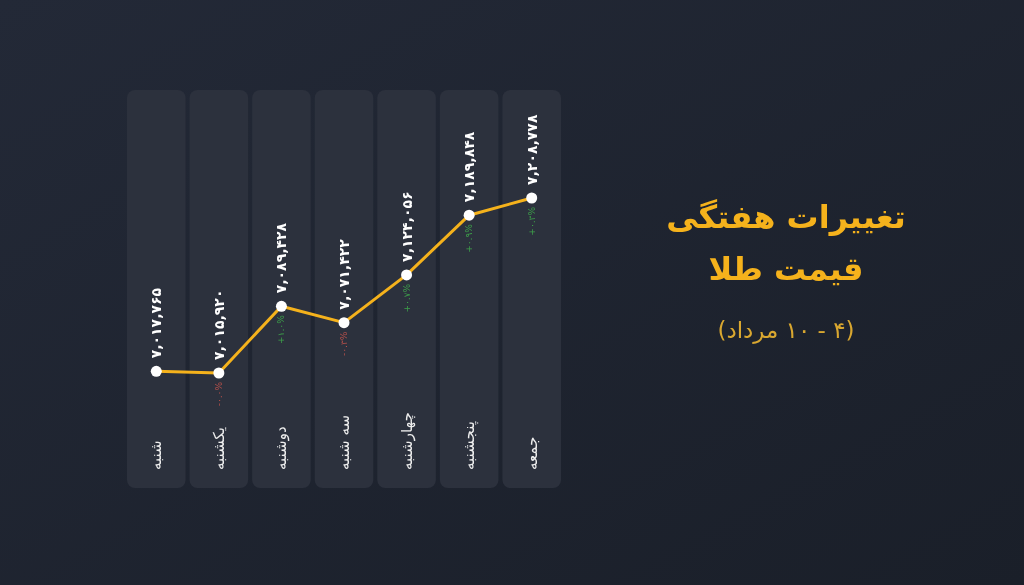 This screenshot has width=1024, height=585. I want to click on category-label: پنجشنبه, so click(469, 445).